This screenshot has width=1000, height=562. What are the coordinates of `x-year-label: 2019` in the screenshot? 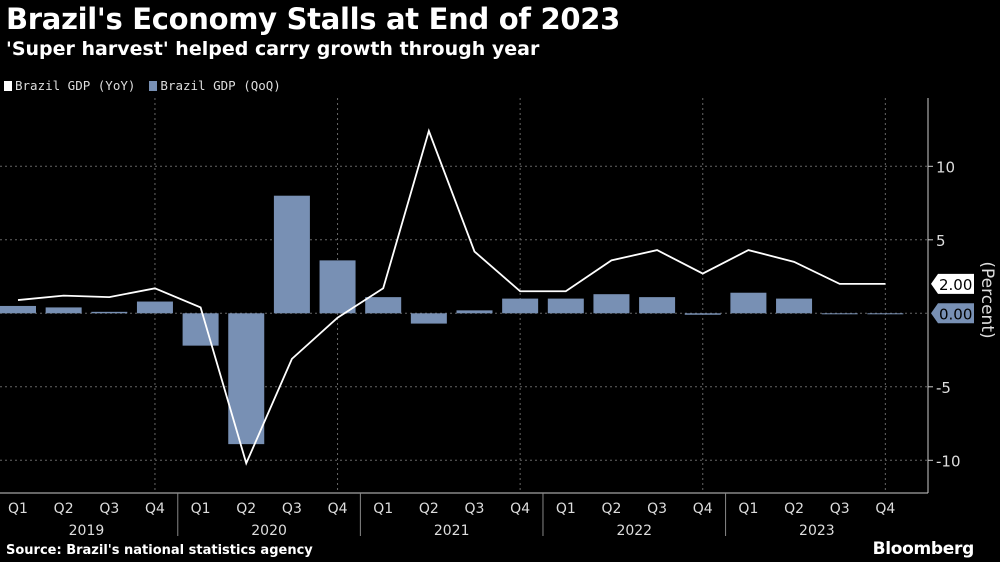 It's located at (87, 531).